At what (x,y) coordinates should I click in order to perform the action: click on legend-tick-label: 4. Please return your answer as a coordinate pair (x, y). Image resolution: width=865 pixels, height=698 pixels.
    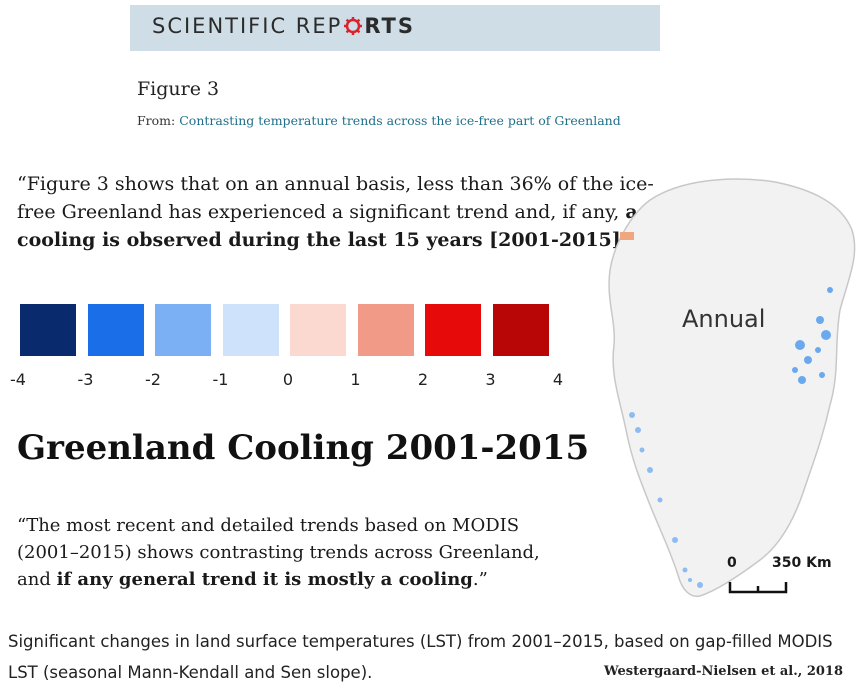
    Looking at the image, I should click on (558, 379).